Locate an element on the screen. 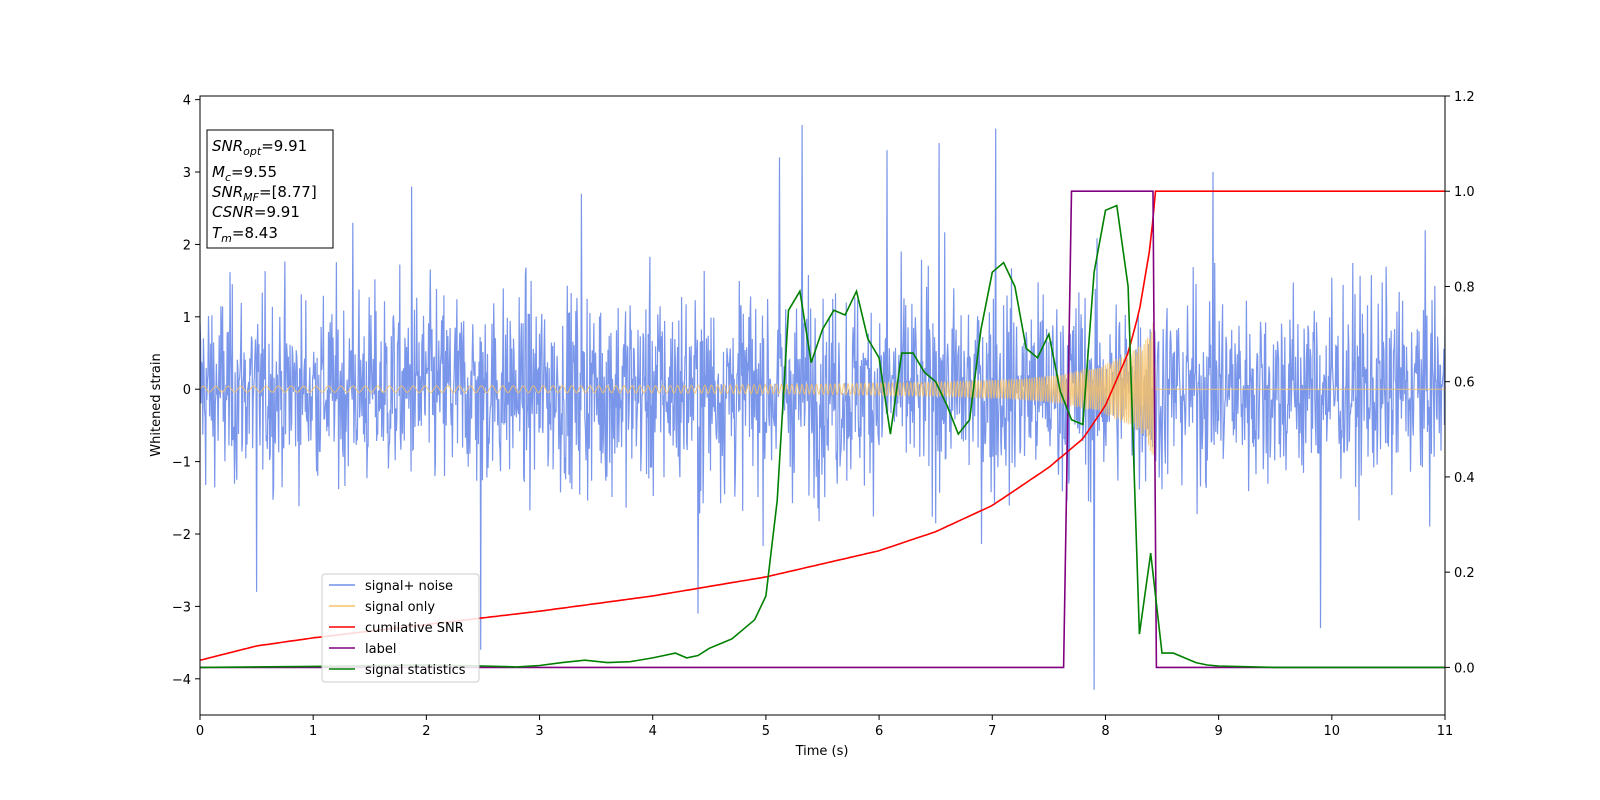 The width and height of the screenshot is (1600, 800). legend-entry-signal-only: signal only is located at coordinates (382, 607).